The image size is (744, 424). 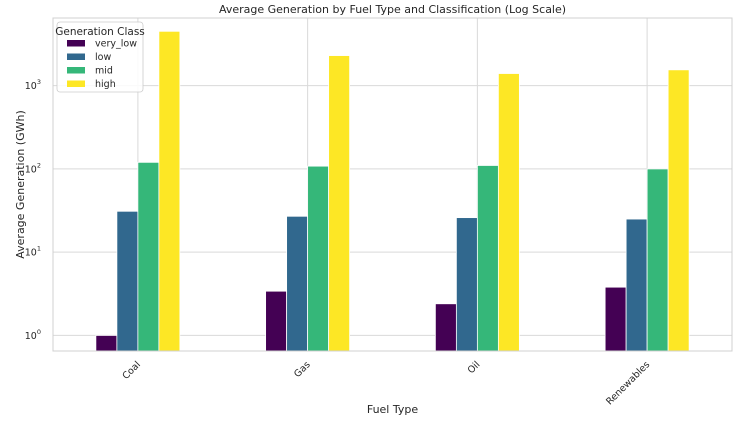 What do you see at coordinates (657, 260) in the screenshot?
I see `bar-mid-renewables` at bounding box center [657, 260].